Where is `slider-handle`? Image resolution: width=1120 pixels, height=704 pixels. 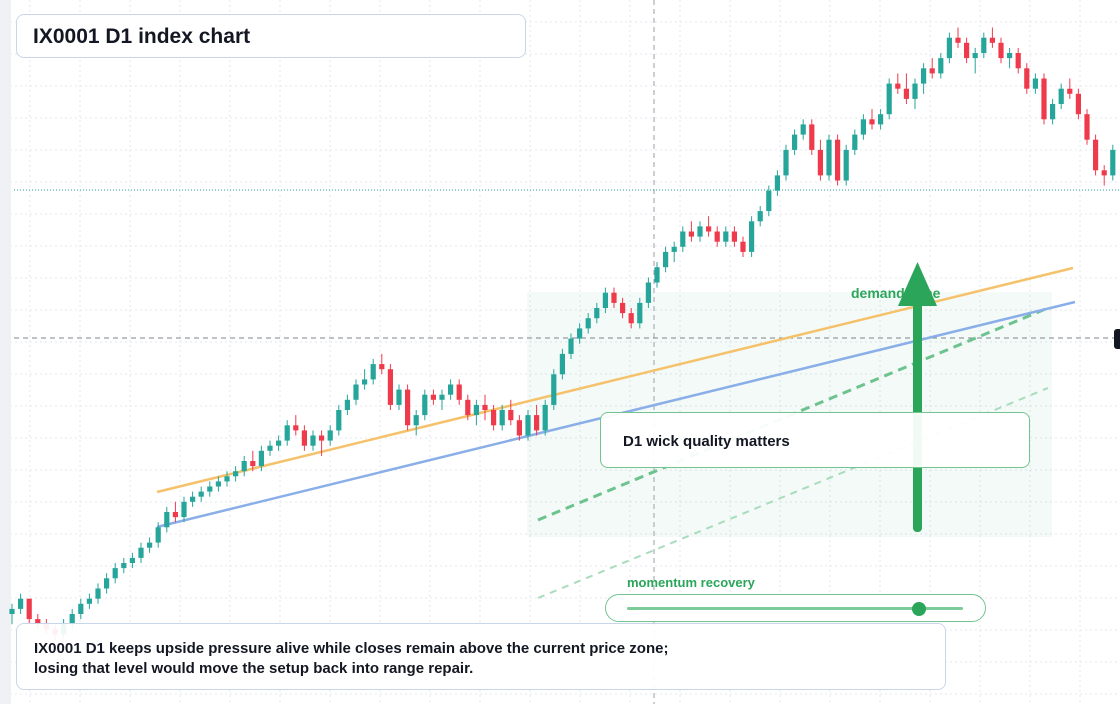
slider-handle is located at coordinates (919, 609).